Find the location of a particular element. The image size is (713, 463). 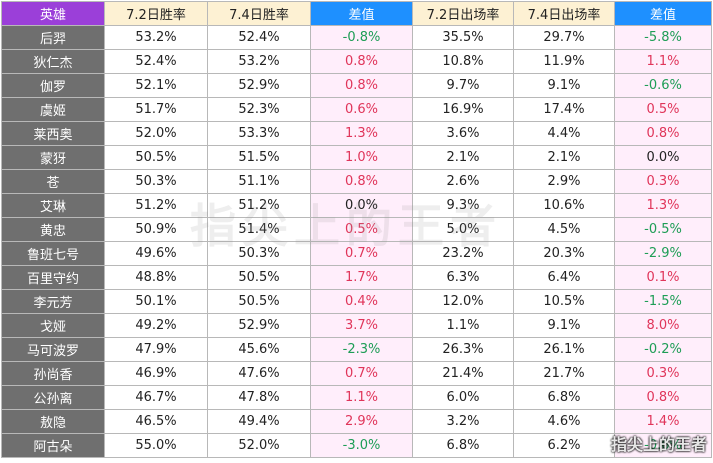

pickrate-diff-cell: 0.8% is located at coordinates (663, 397).